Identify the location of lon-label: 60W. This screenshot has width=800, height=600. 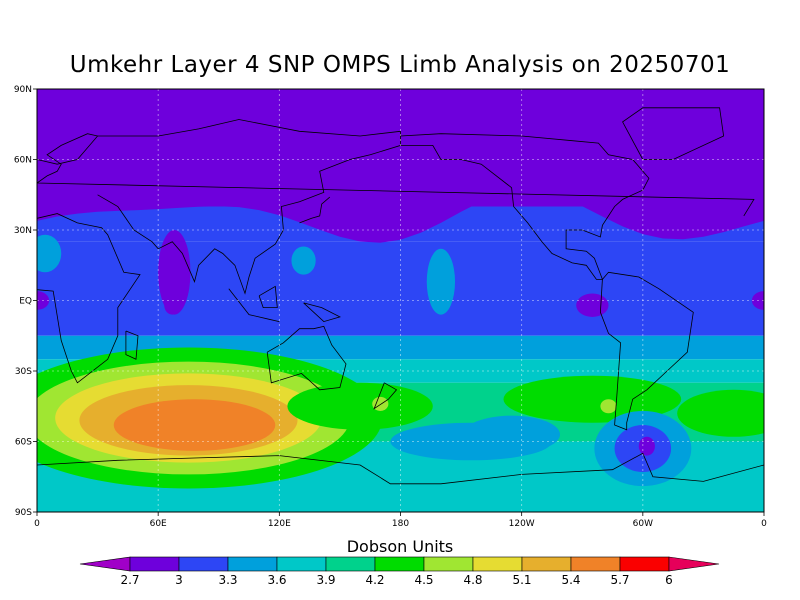
(643, 524).